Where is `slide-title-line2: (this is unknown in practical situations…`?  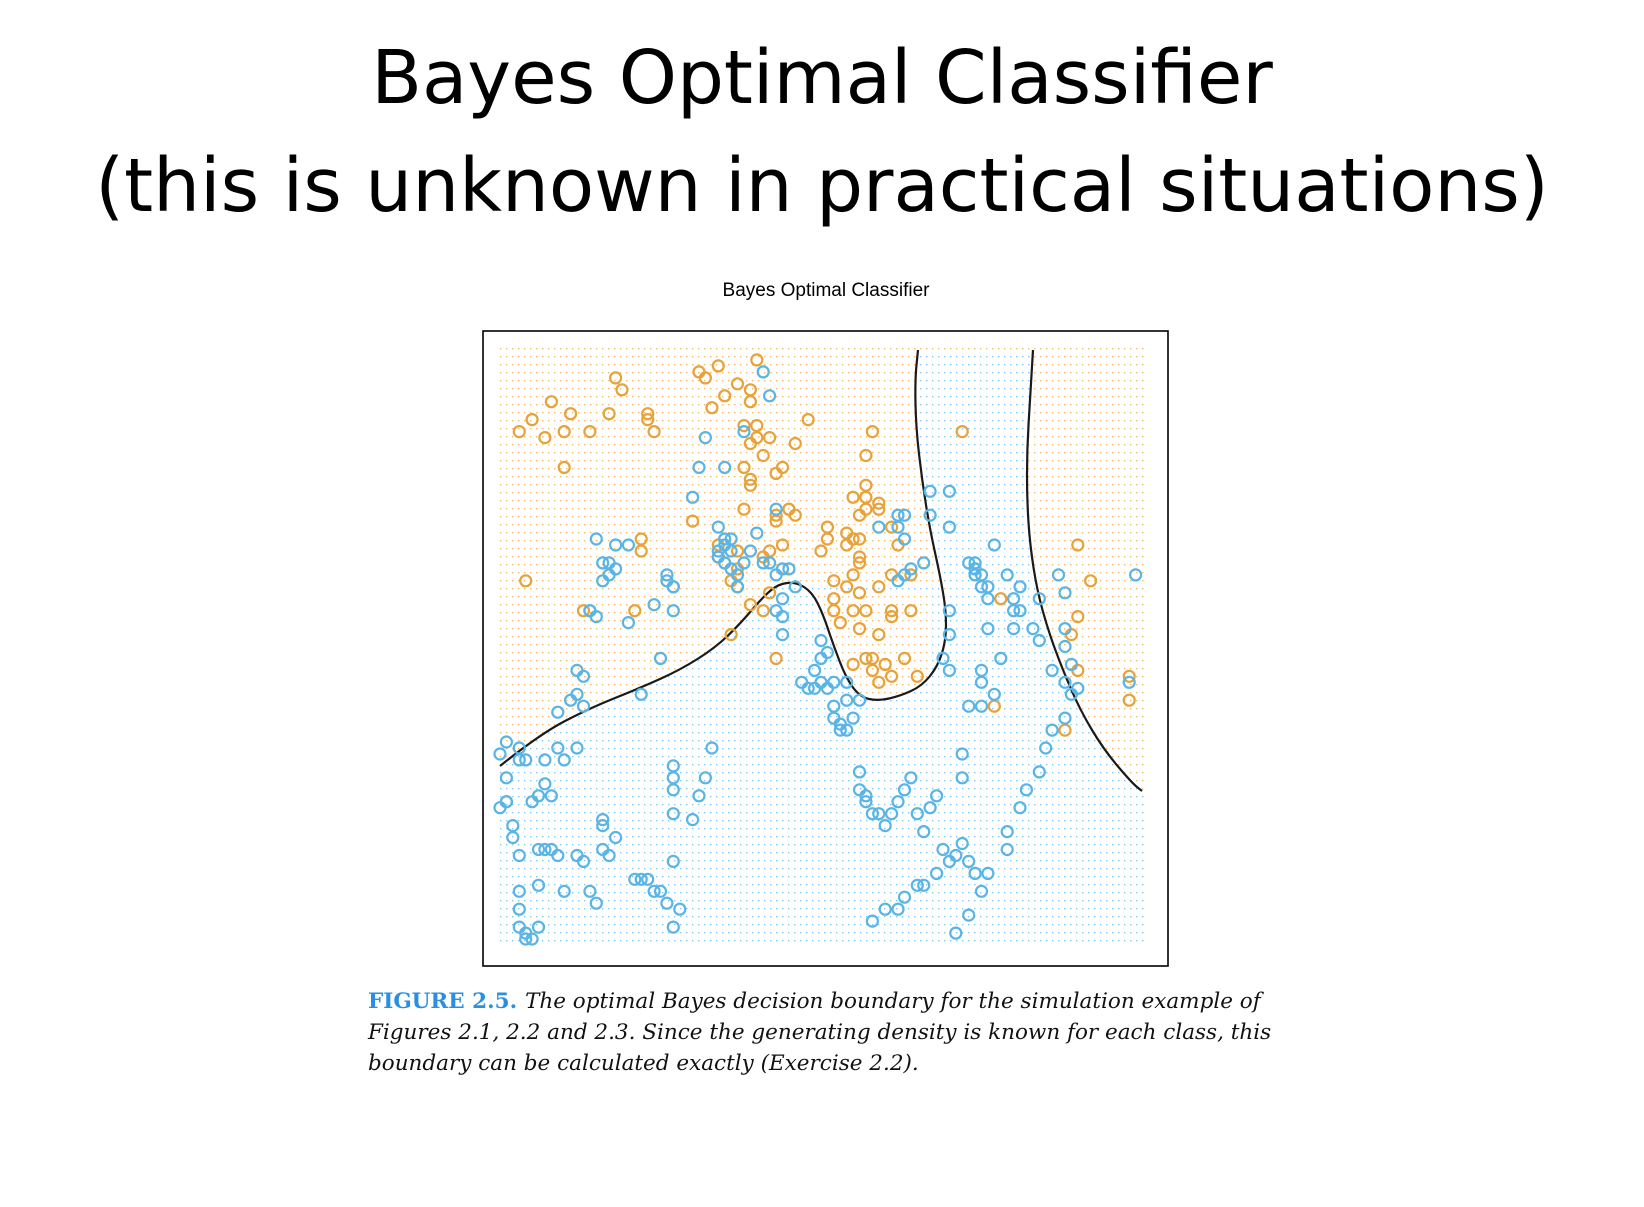
slide-title-line2: (this is unknown in practical situations… is located at coordinates (822, 186).